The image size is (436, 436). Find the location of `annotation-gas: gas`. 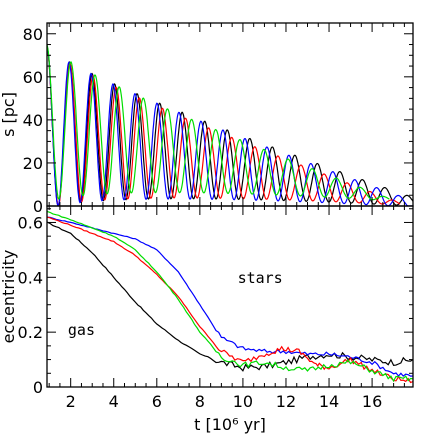

annotation-gas: gas is located at coordinates (81, 330).